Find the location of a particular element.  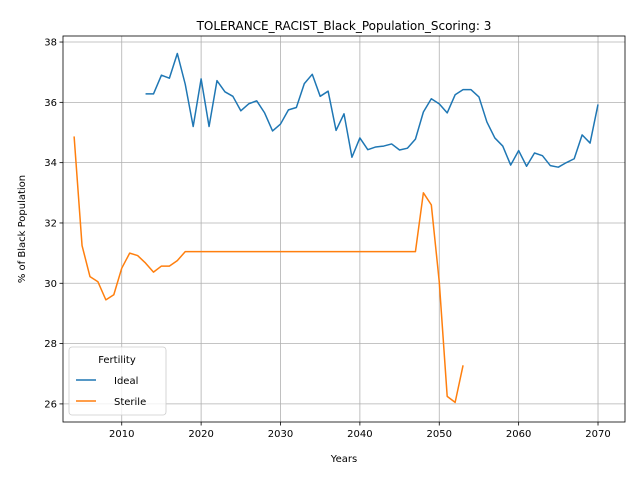

legend-label-ideal: Ideal is located at coordinates (126, 381).